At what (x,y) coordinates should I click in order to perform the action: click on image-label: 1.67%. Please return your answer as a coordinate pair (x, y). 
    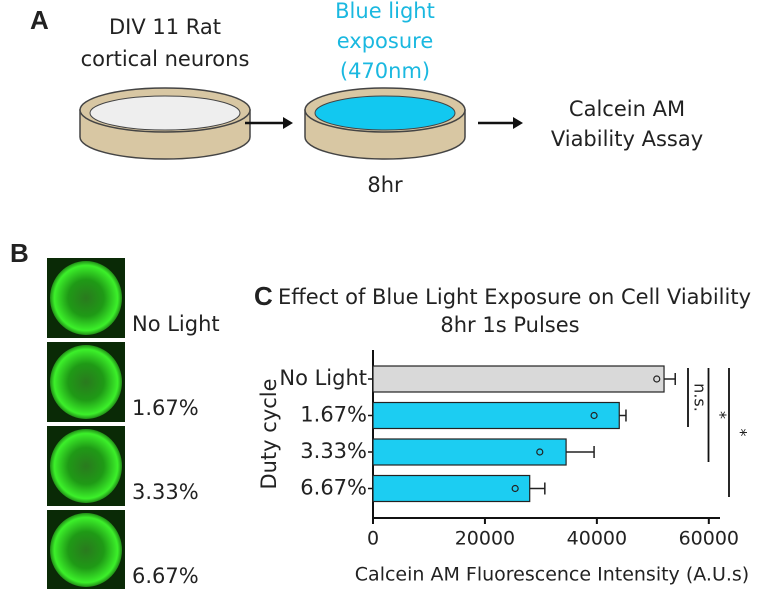
    Looking at the image, I should click on (165, 408).